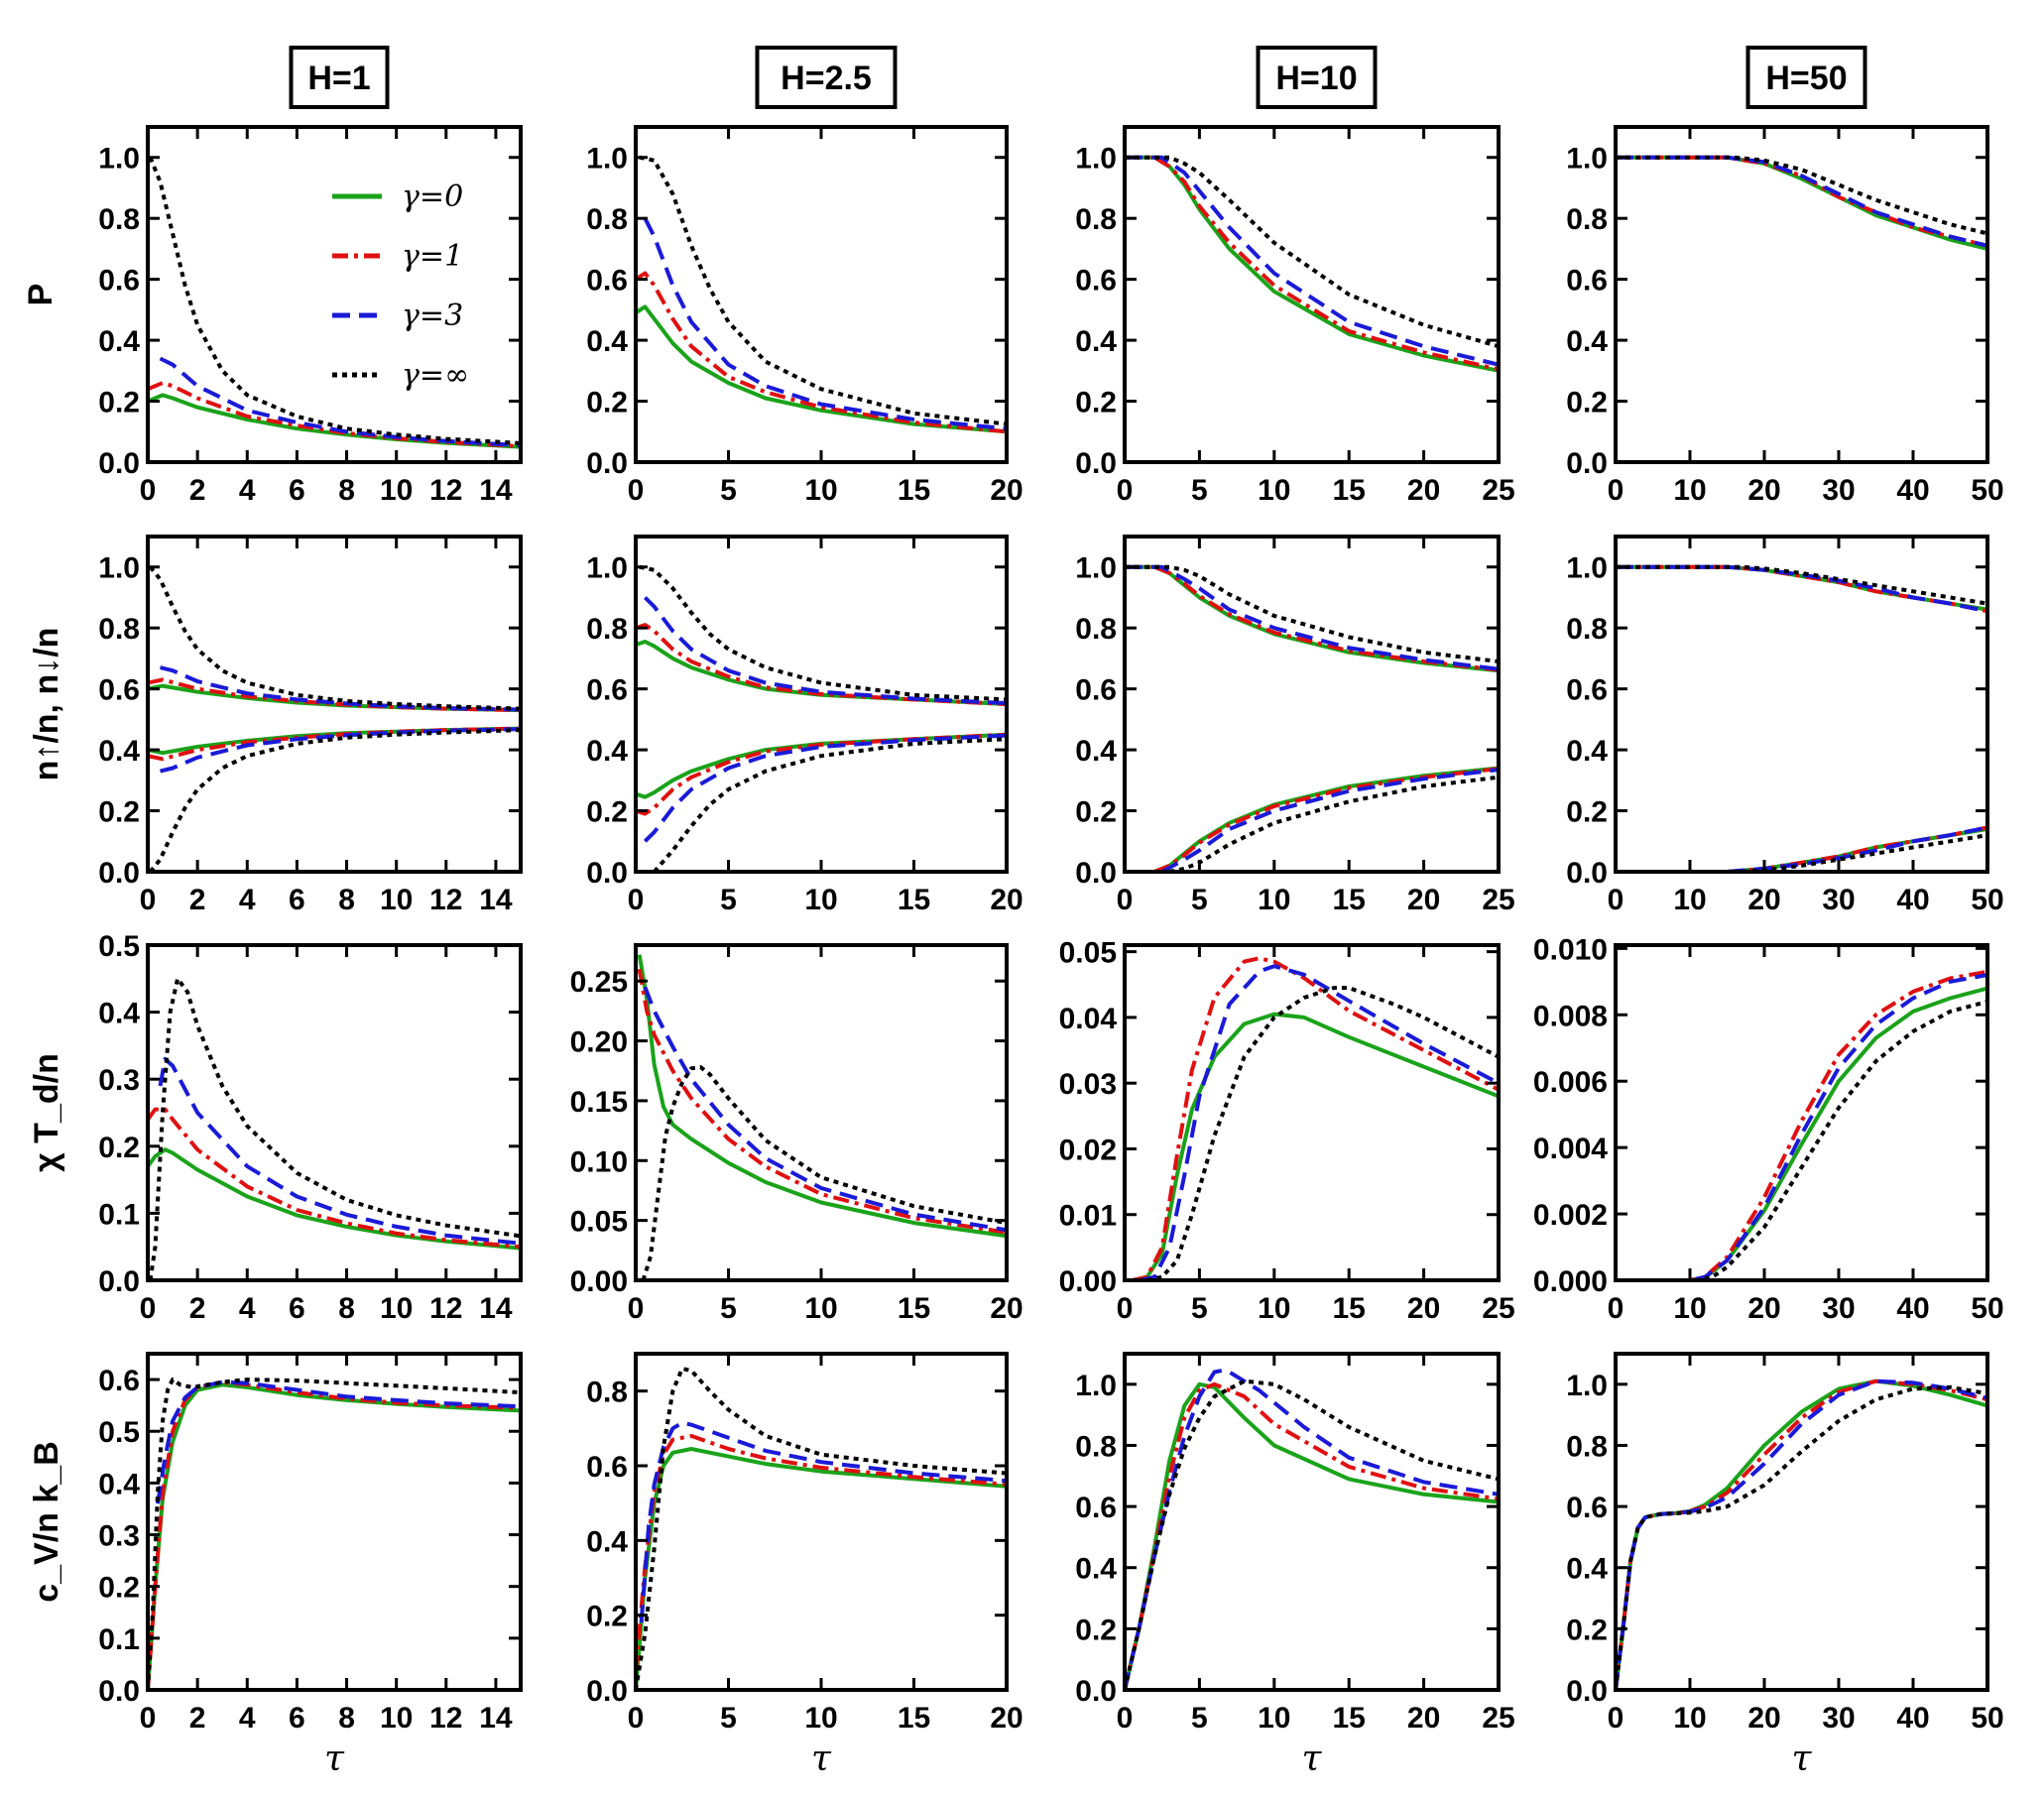 This screenshot has height=1797, width=2044. What do you see at coordinates (1088, 1084) in the screenshot?
I see `y-tick-label: 0.03` at bounding box center [1088, 1084].